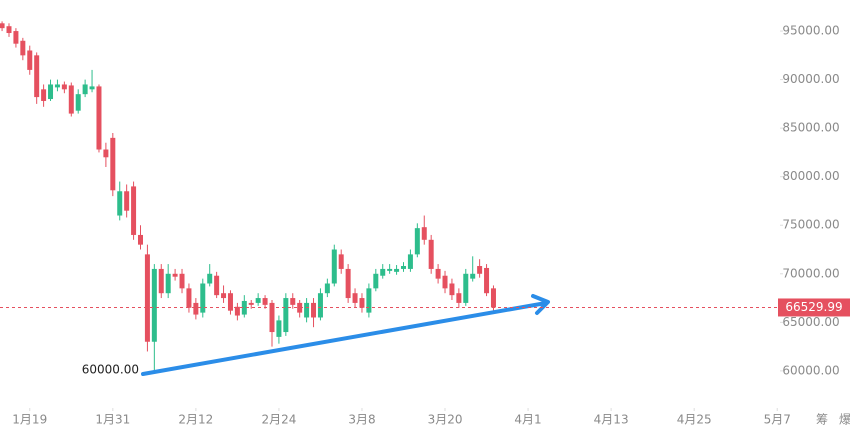  Describe the element at coordinates (694, 420) in the screenshot. I see `x-tick-label: 4月25` at that location.